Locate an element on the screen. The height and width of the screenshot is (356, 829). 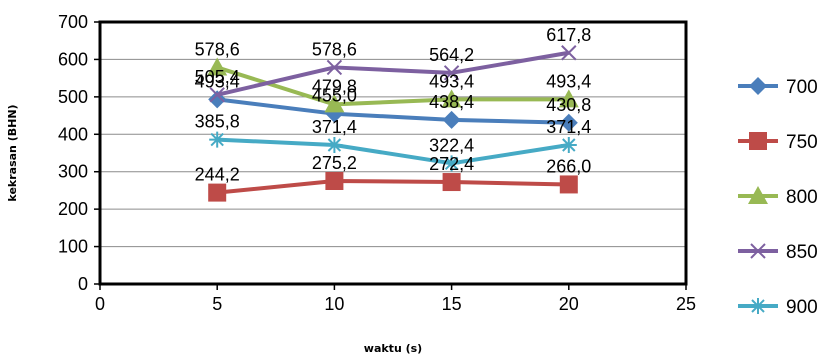
y-tick-label-5: 500 is located at coordinates (73, 97).